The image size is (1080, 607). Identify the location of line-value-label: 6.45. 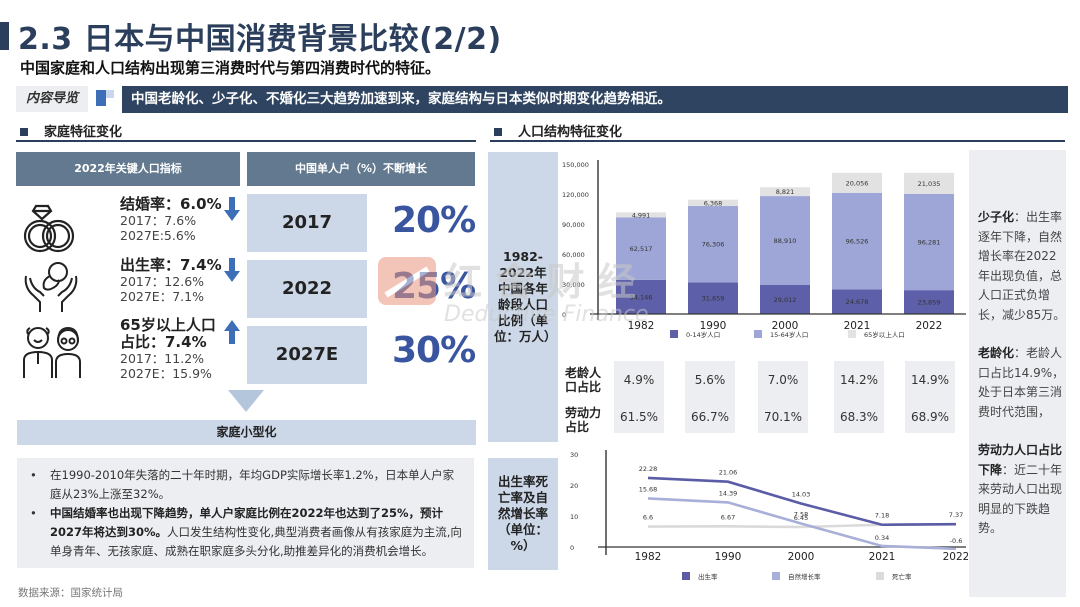
(801, 518).